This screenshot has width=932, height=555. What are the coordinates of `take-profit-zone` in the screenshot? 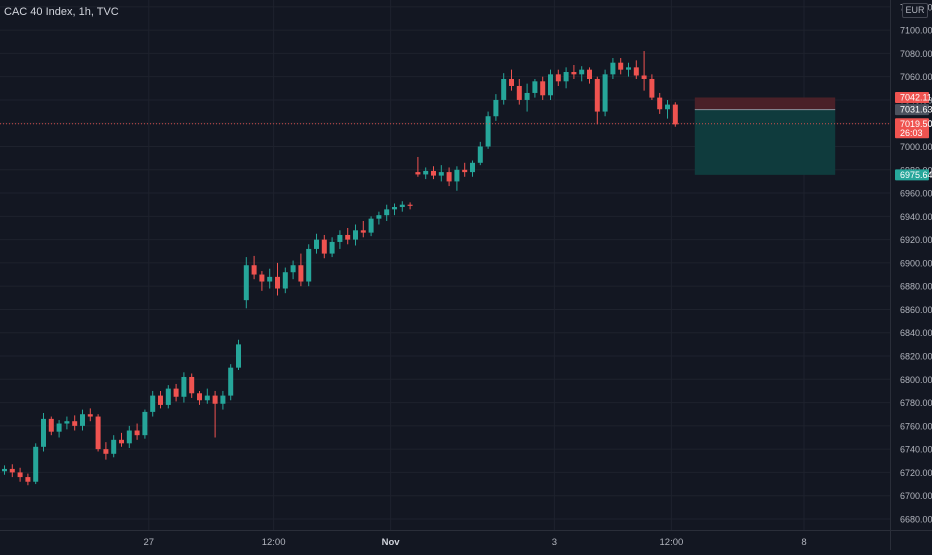 It's located at (765, 142).